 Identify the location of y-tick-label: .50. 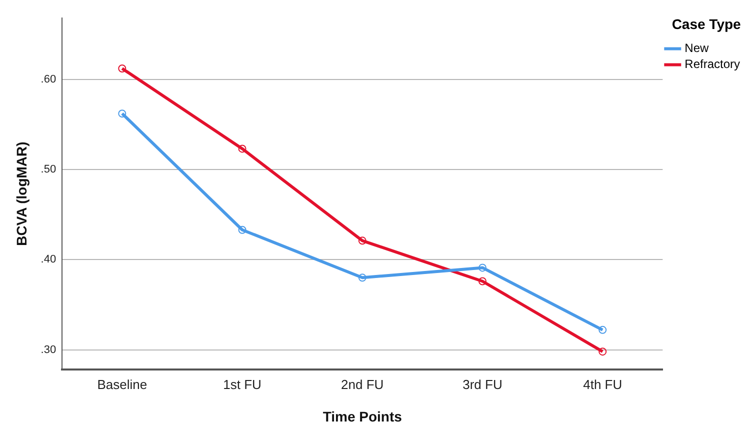
(48, 169).